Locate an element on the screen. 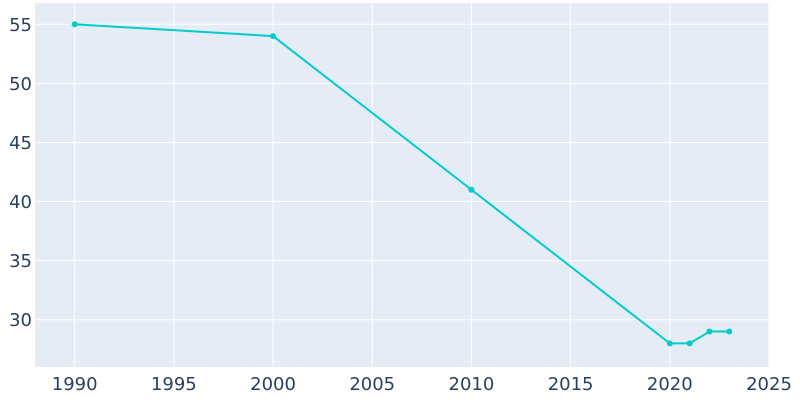 The image size is (800, 400). y-tick-label: 30 is located at coordinates (20, 320).